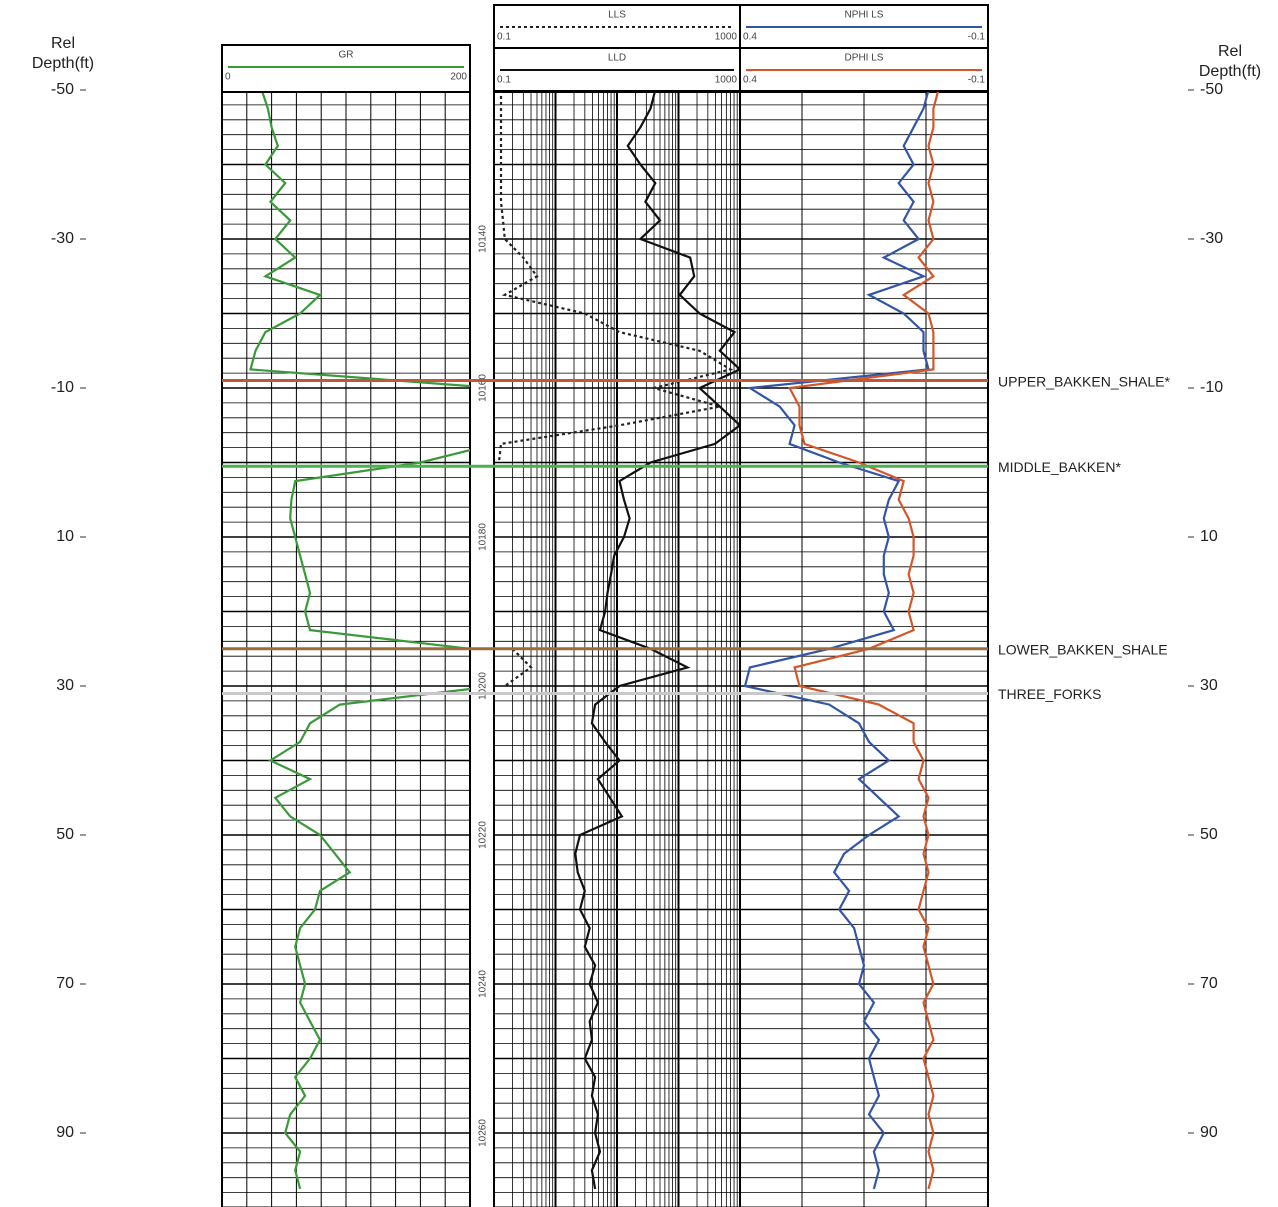 This screenshot has height=1207, width=1278. I want to click on md-tick-label: 10180, so click(483, 537).